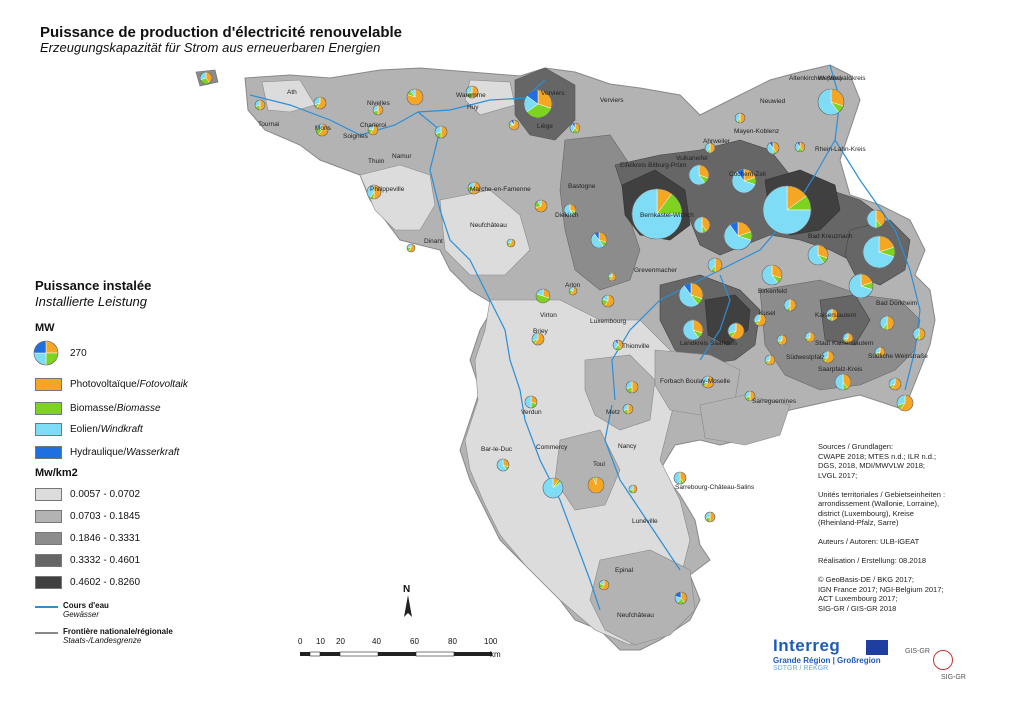 The height and width of the screenshot is (709, 1024). Describe the element at coordinates (840, 369) in the screenshot. I see `place-label: Saarpfalz-Kreis` at that location.